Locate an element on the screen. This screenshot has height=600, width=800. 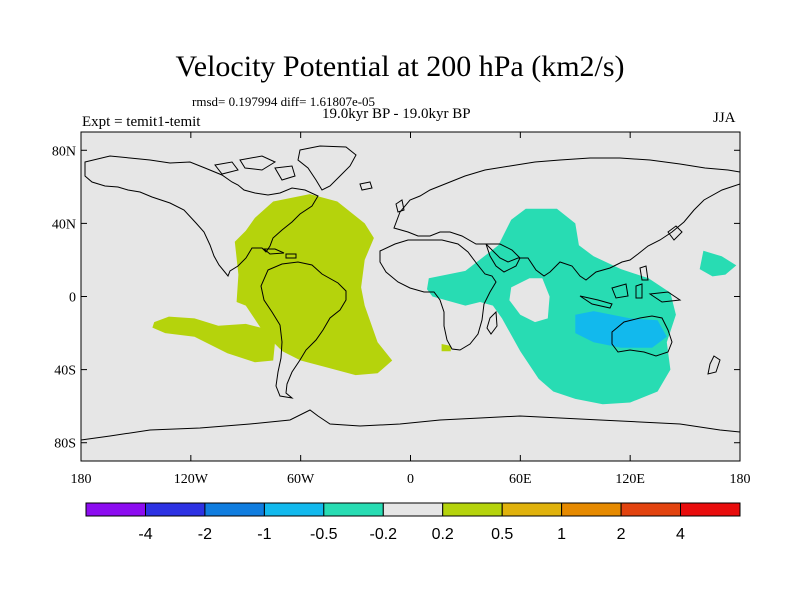
arabian-sea-gap-region is located at coordinates (529, 300).